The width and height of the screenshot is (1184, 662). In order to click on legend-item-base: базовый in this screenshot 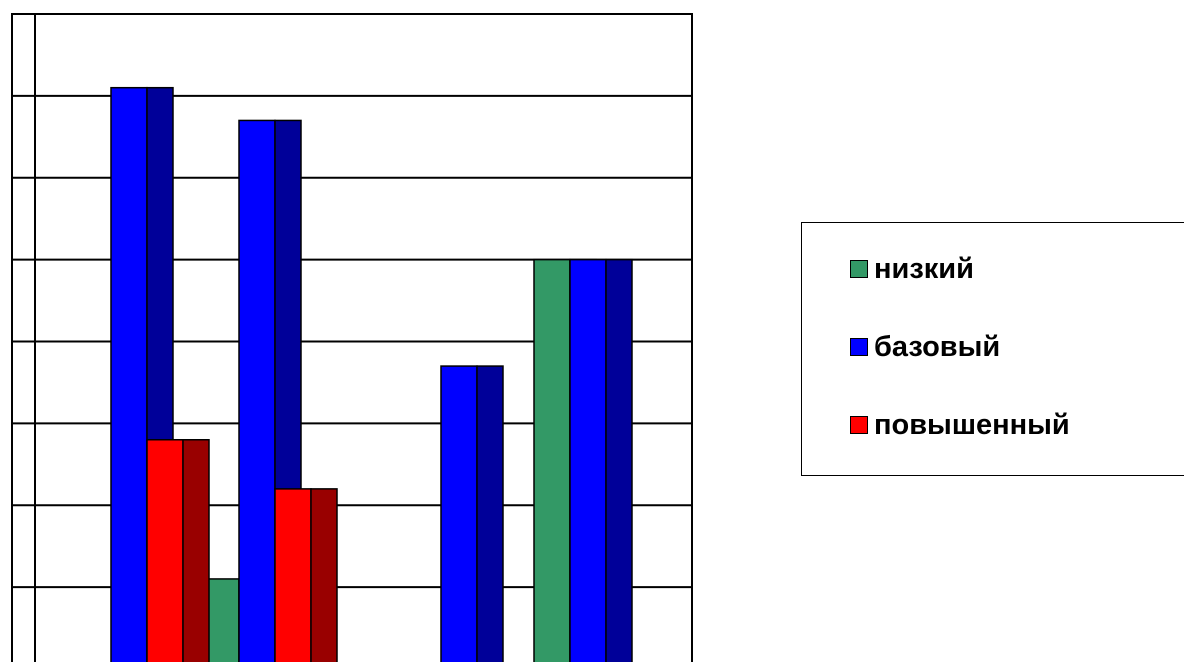, I will do `click(925, 347)`.